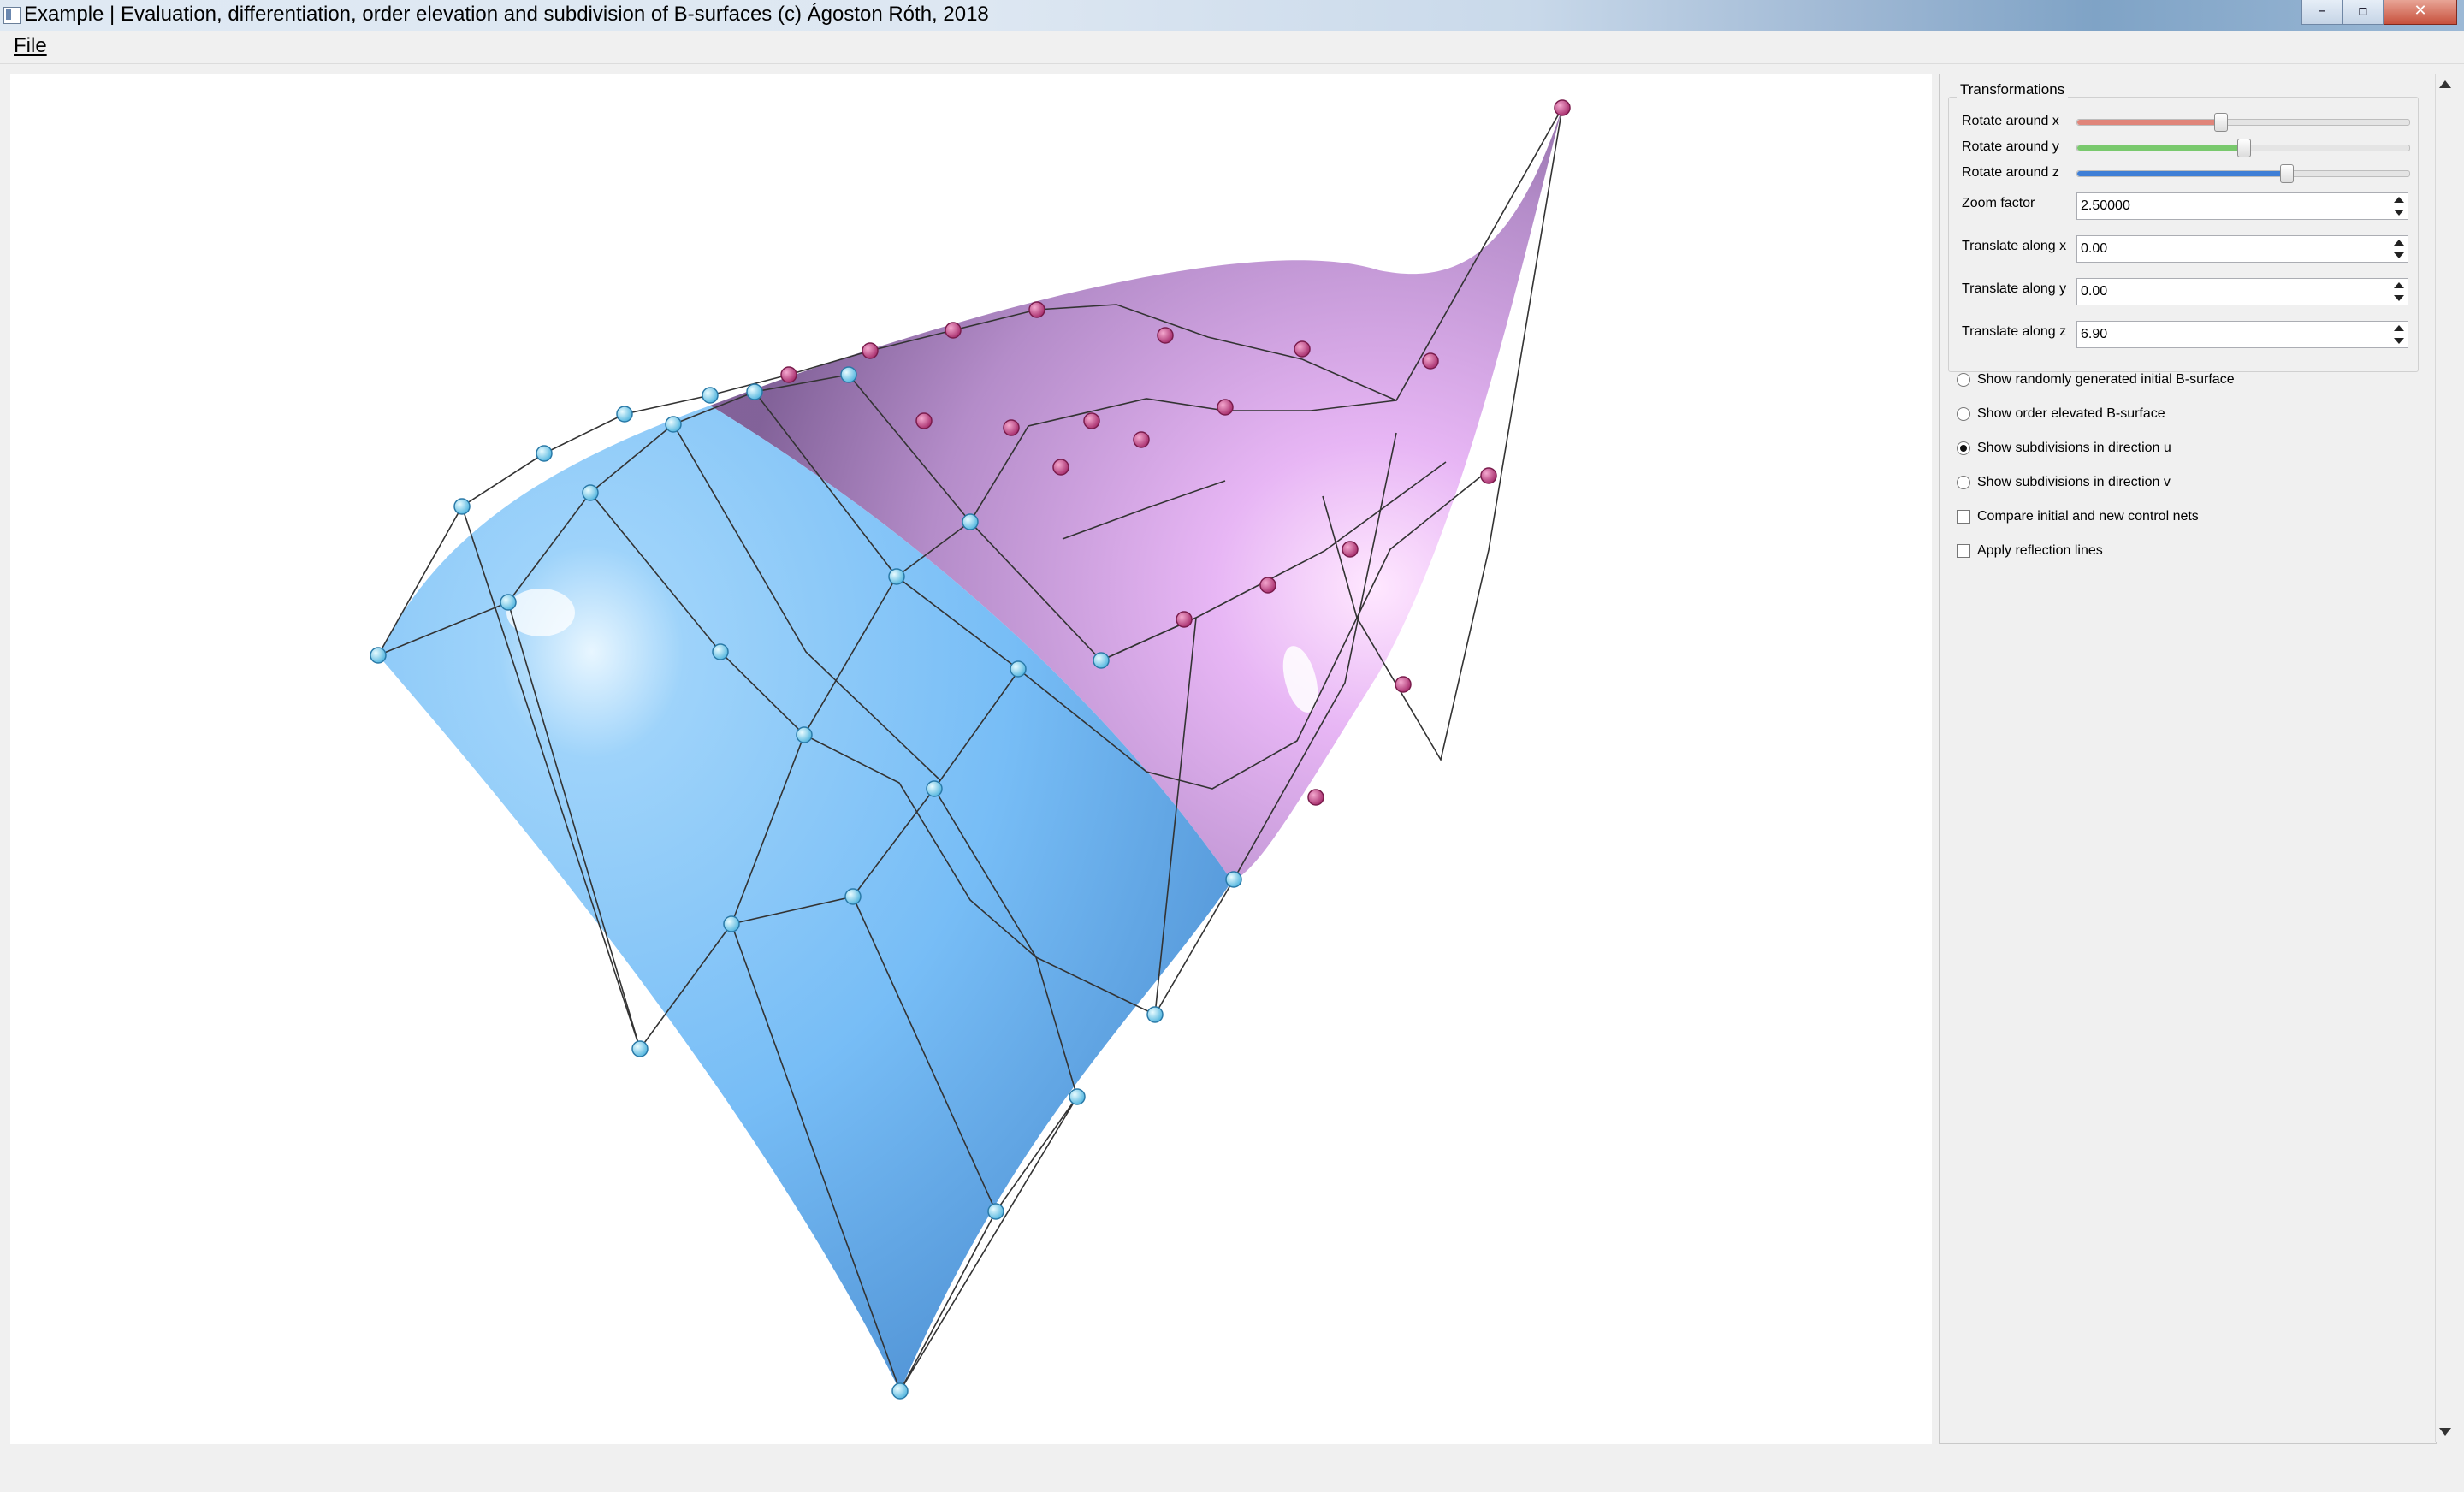 The width and height of the screenshot is (2464, 1492). I want to click on translate-z-label: Translate along z, so click(2014, 331).